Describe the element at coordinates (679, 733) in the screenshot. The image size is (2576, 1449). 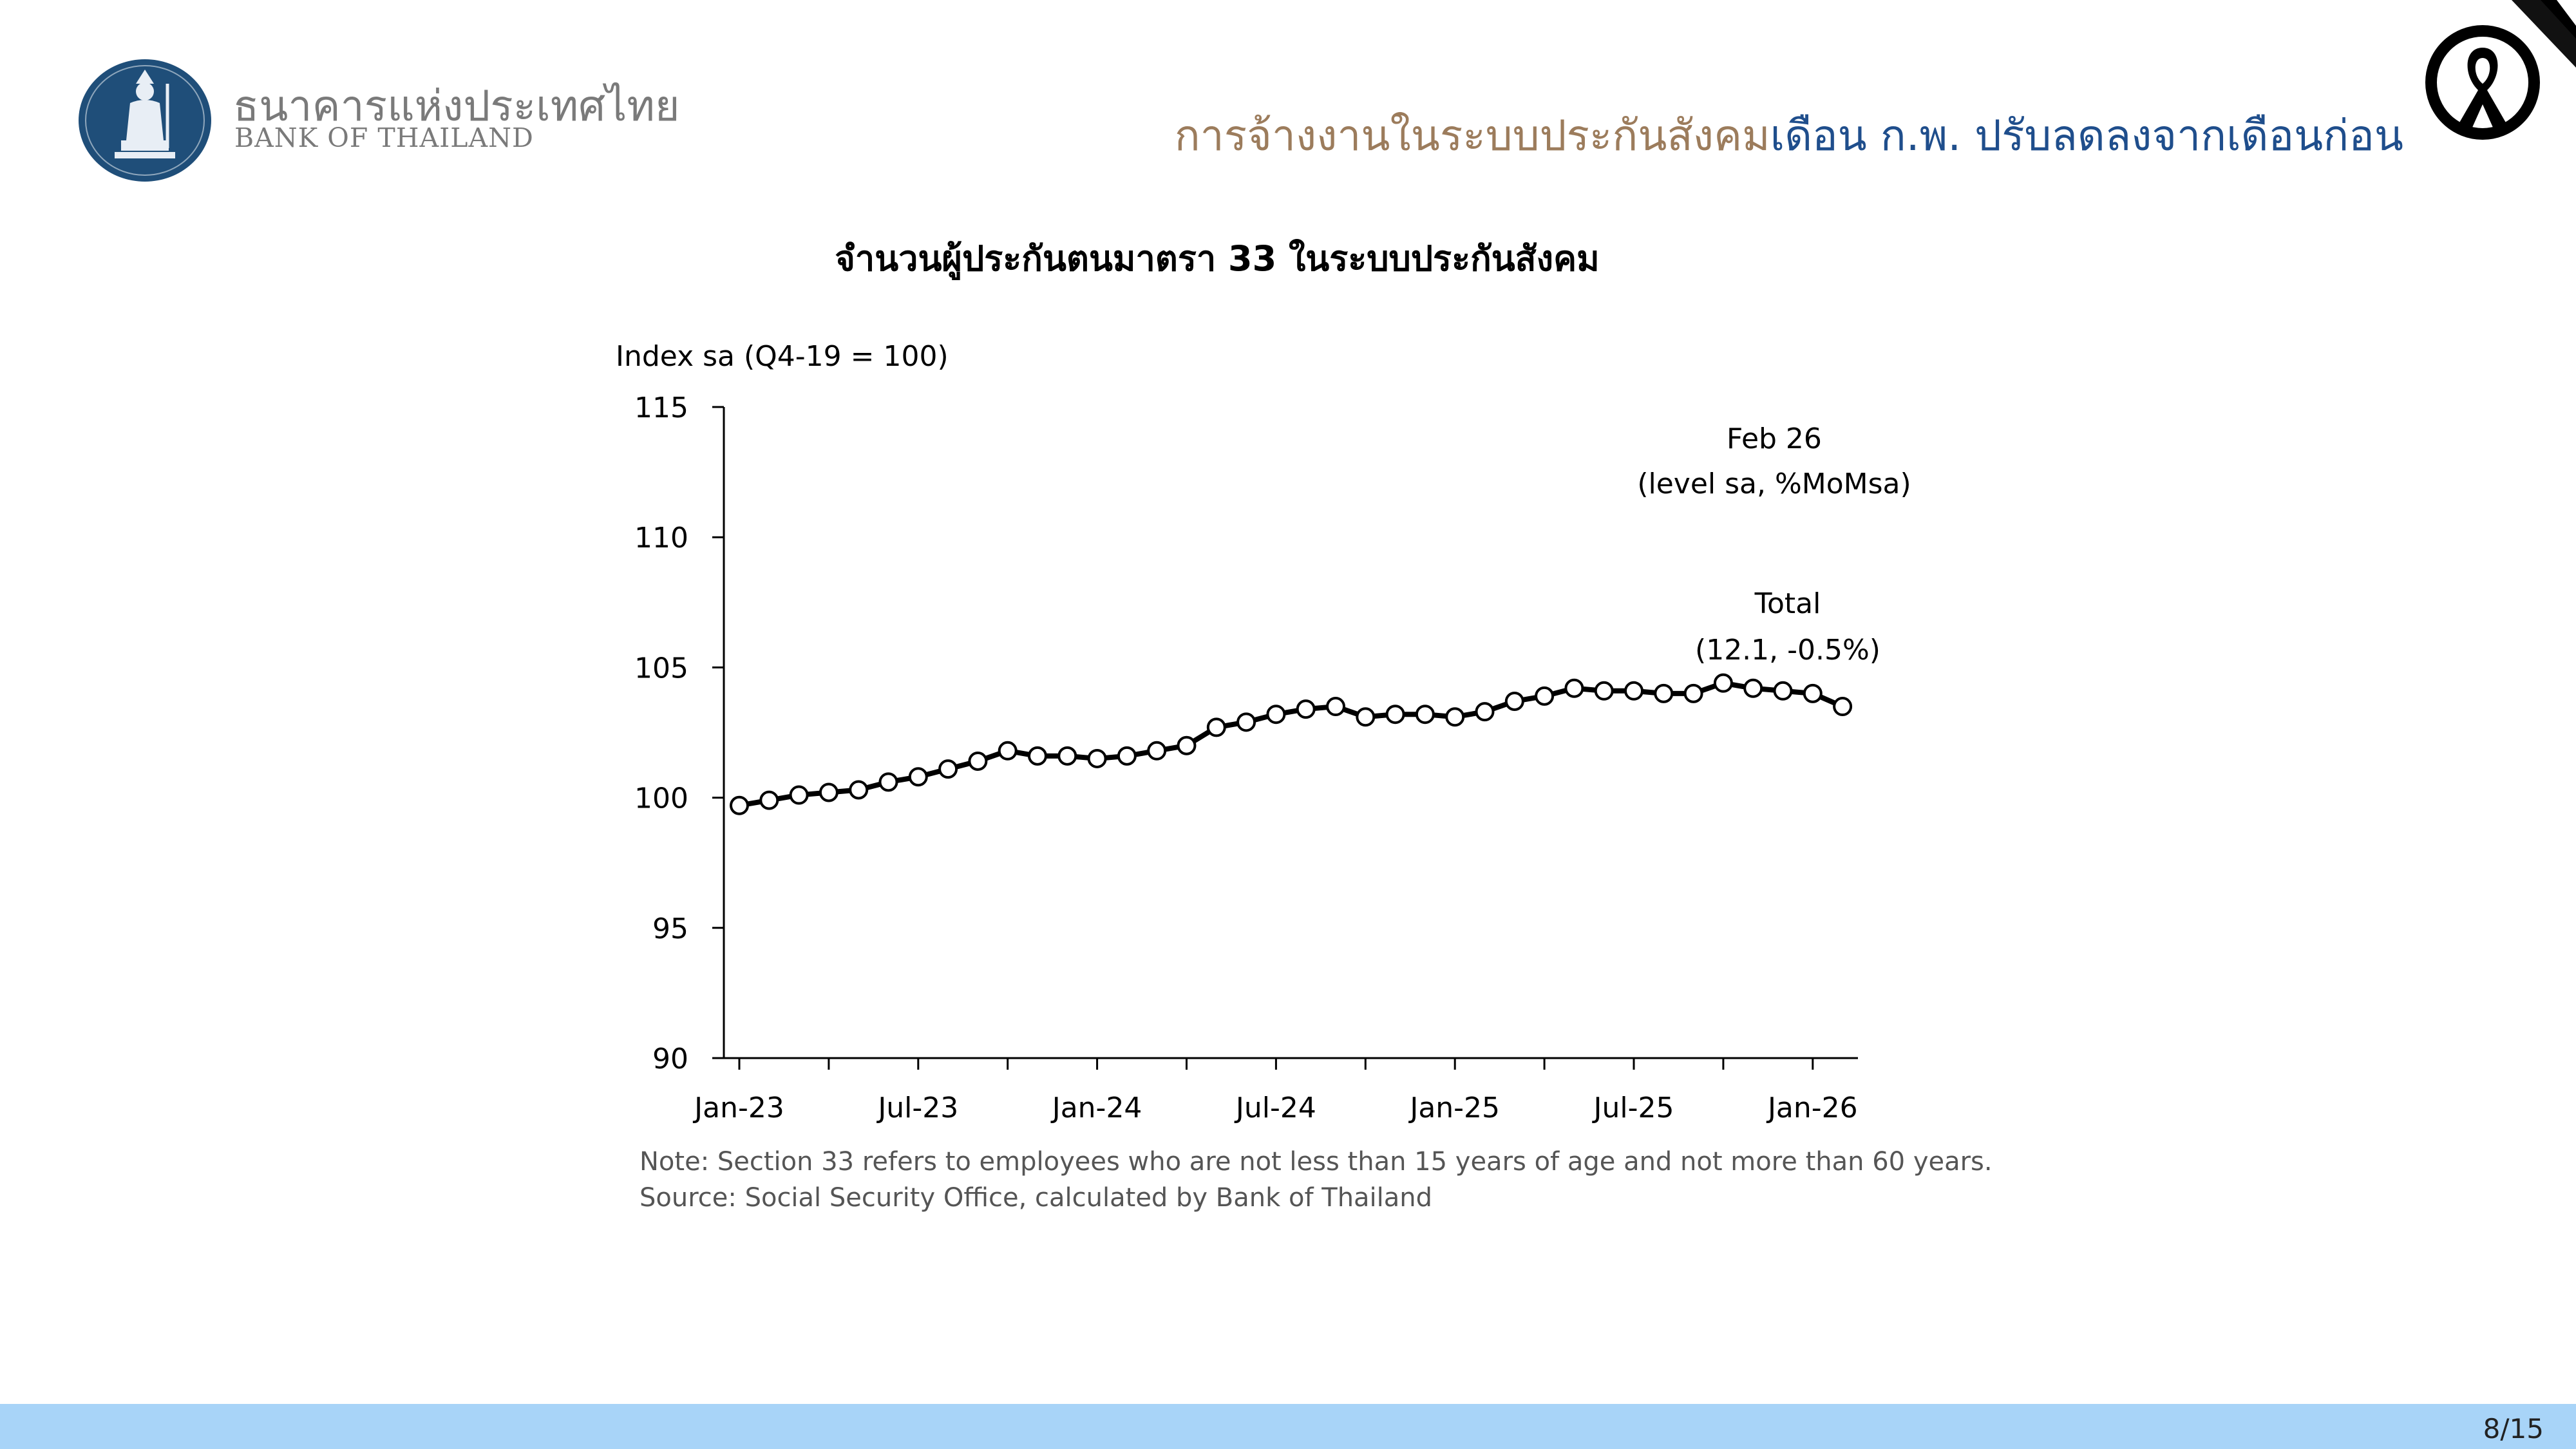
I see `y-axis-ticks: 90 95 100 105 110 115` at that location.